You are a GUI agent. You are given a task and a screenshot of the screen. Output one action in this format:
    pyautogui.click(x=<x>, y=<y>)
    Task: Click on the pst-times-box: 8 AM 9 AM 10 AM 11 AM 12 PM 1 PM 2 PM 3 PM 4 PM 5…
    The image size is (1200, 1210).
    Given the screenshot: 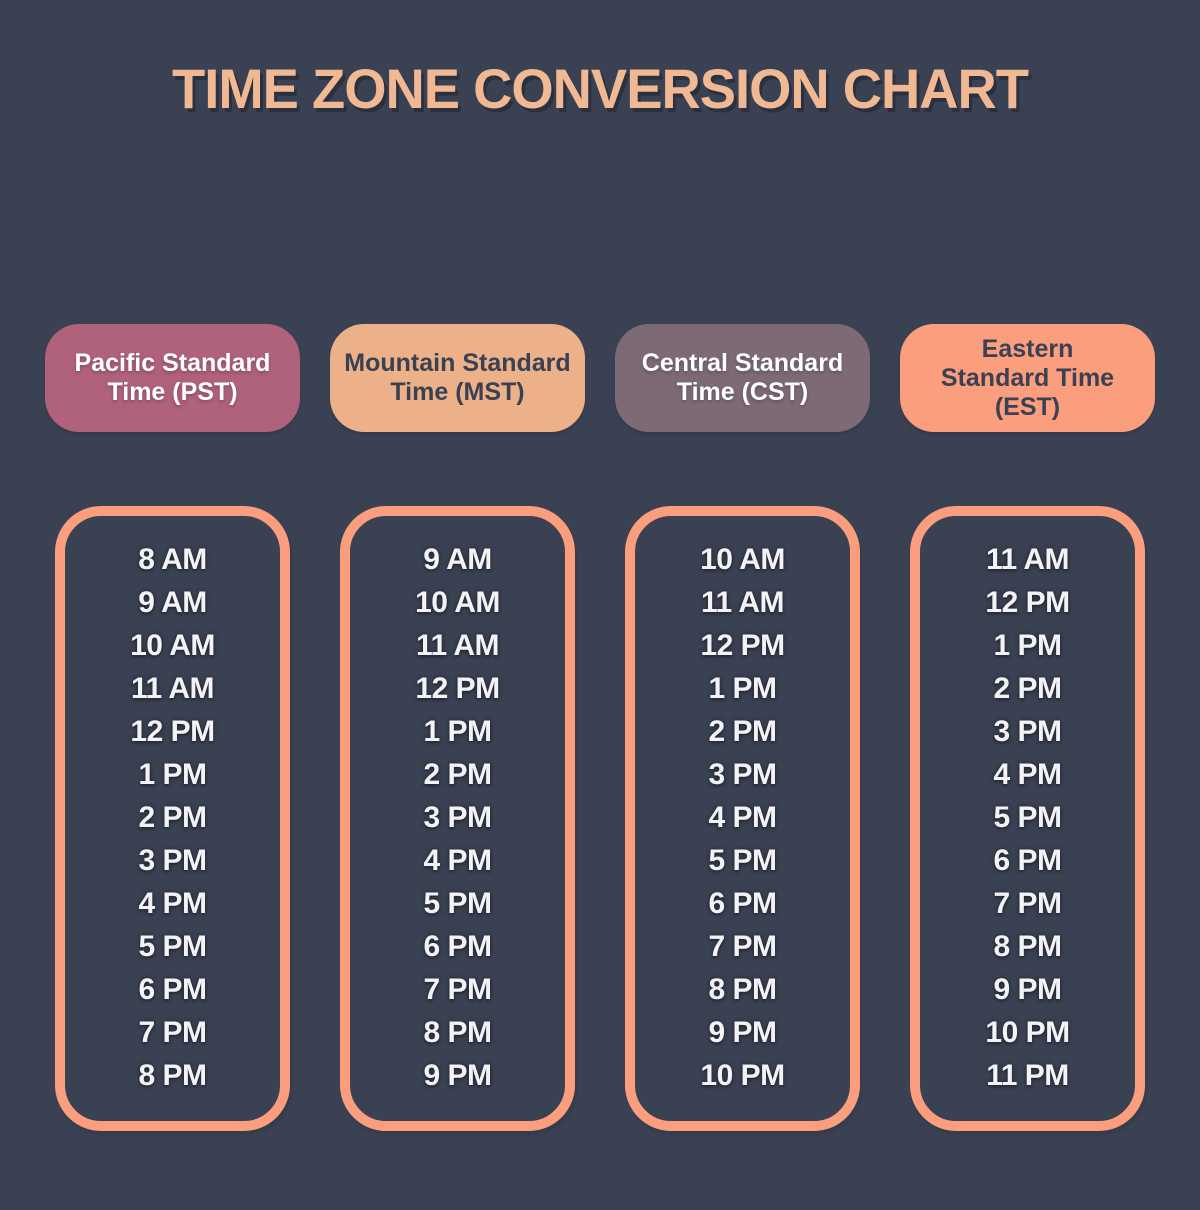 What is the action you would take?
    pyautogui.click(x=172, y=818)
    